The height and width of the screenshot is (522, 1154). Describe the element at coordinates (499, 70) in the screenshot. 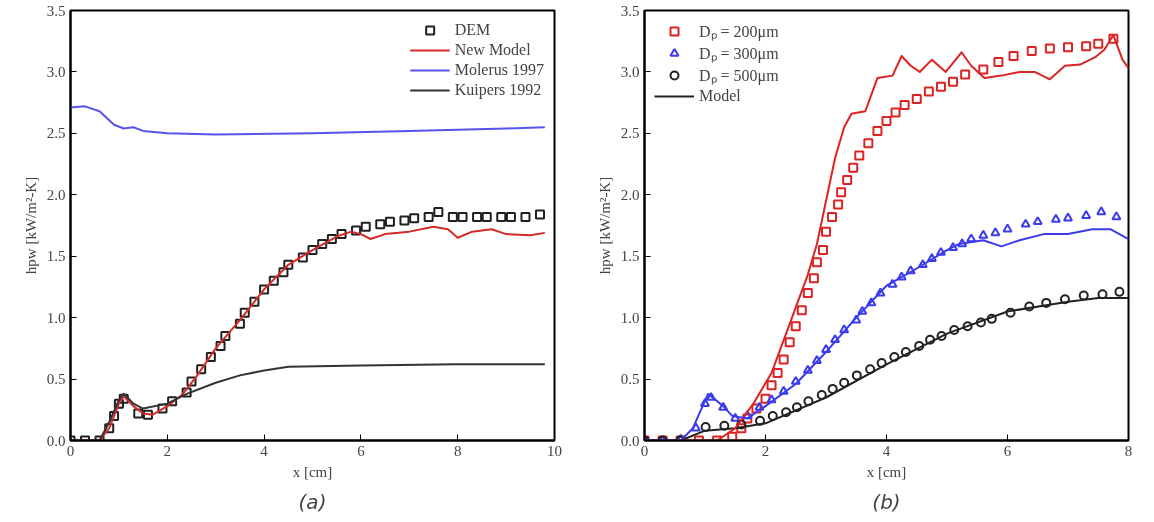

I see `legend-label: Molerus 1997` at that location.